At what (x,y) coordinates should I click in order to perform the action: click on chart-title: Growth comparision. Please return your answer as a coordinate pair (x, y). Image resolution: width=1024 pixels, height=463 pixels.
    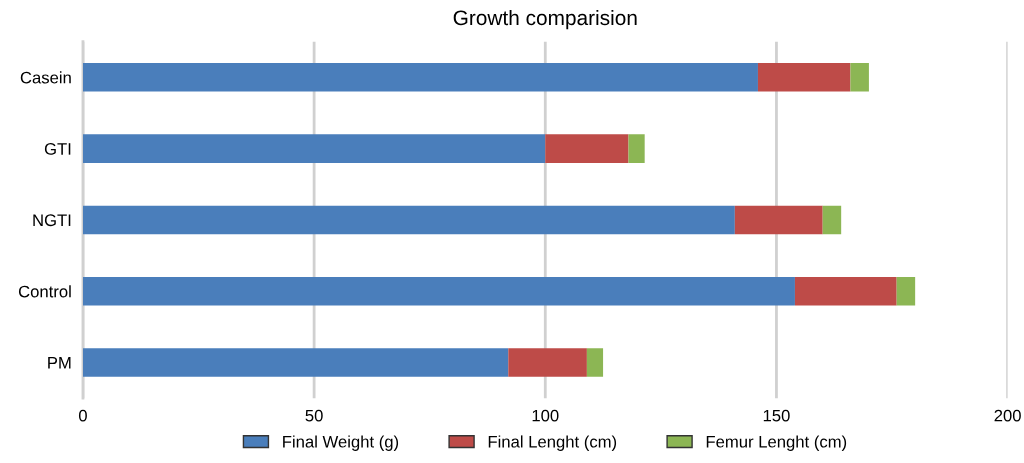
    Looking at the image, I should click on (545, 19).